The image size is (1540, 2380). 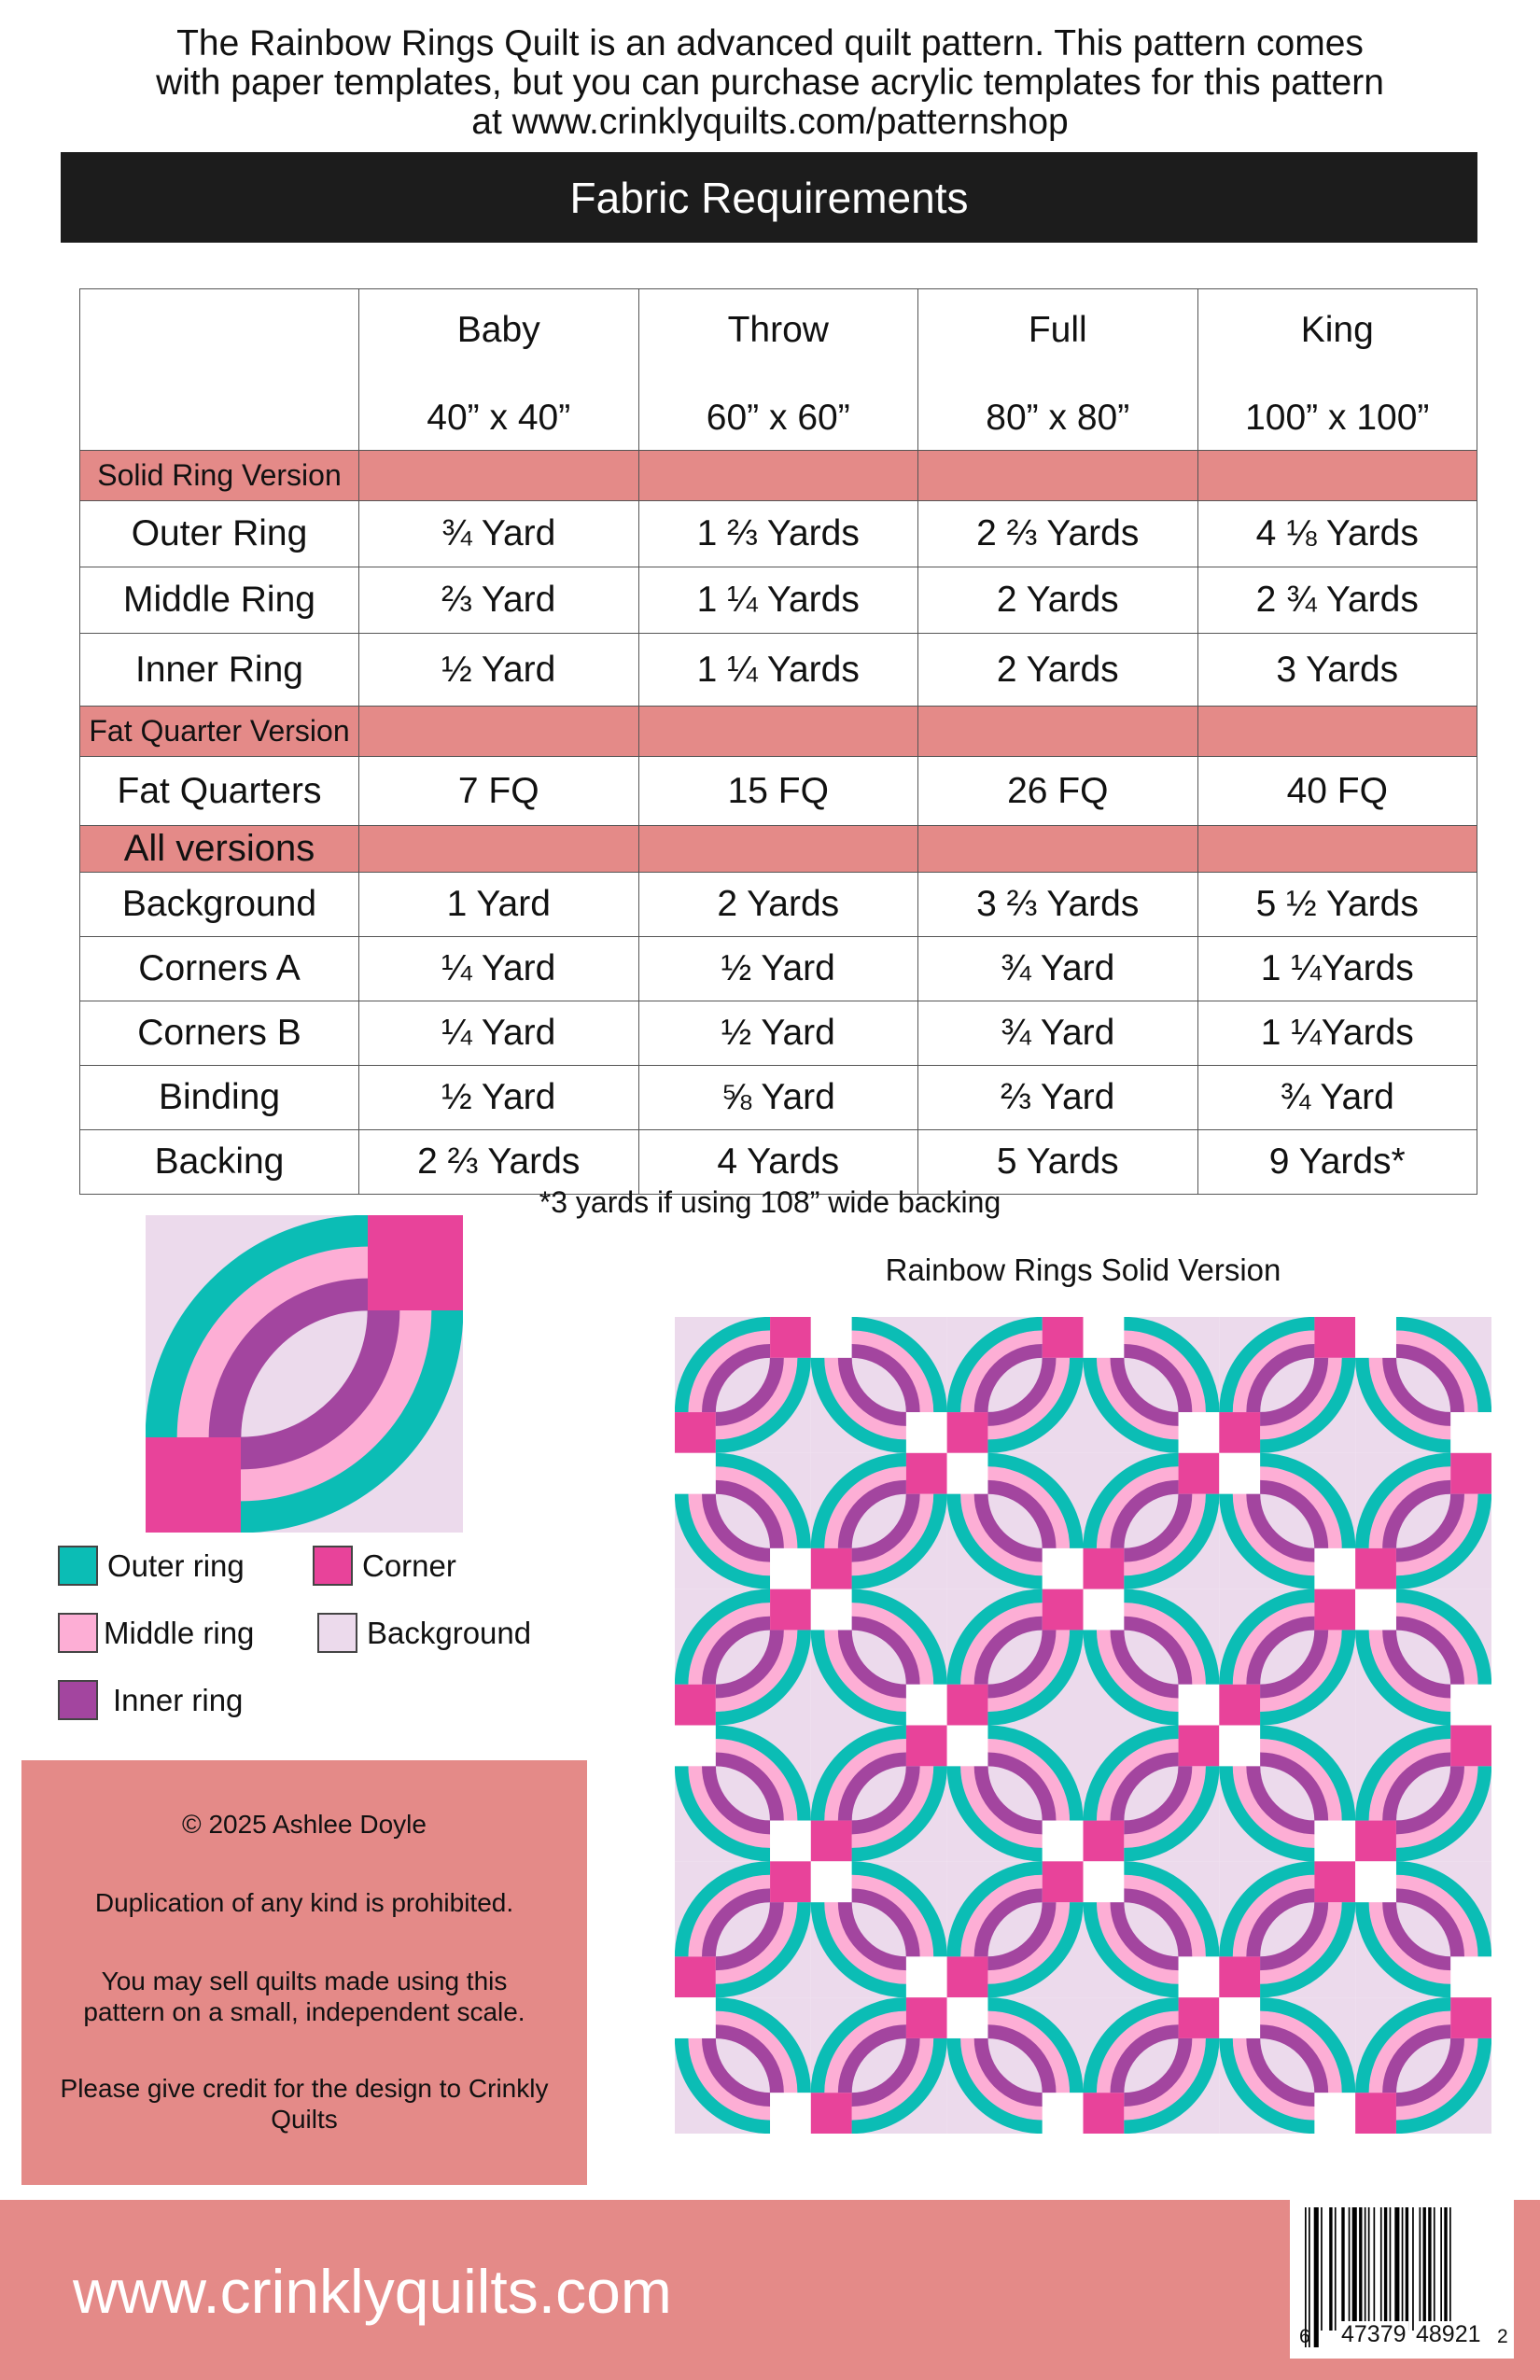 I want to click on section-label: Fat Quarter Version, so click(x=219, y=731).